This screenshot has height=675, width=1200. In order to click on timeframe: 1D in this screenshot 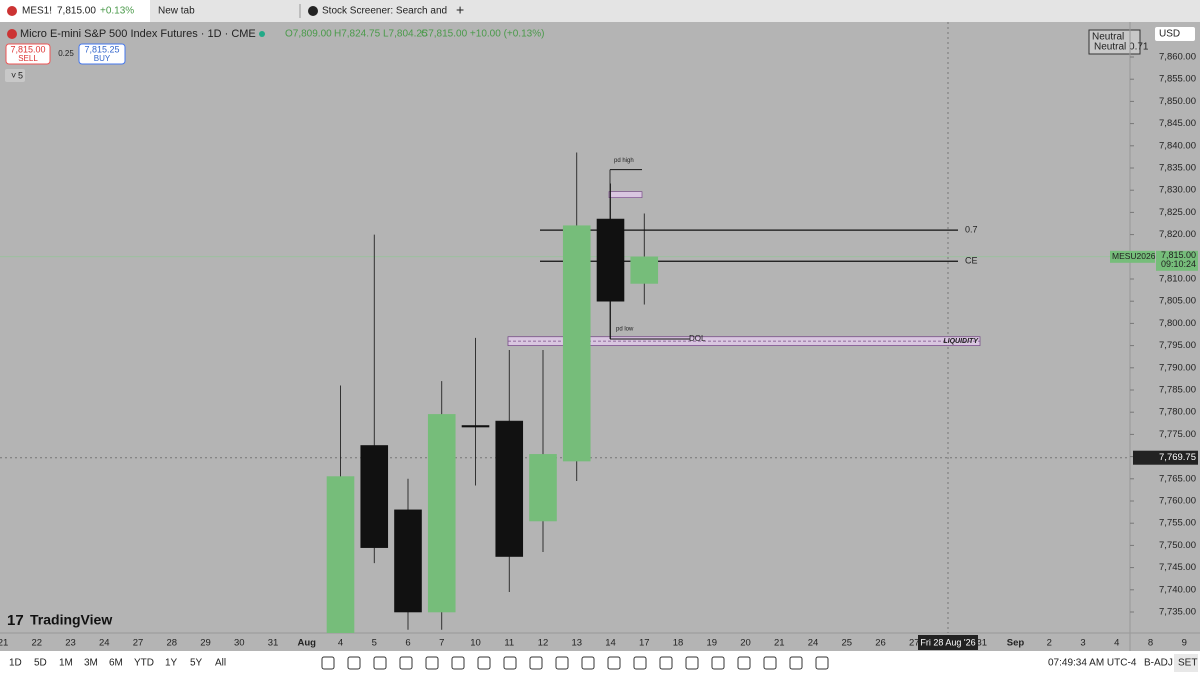, I will do `click(15, 663)`.